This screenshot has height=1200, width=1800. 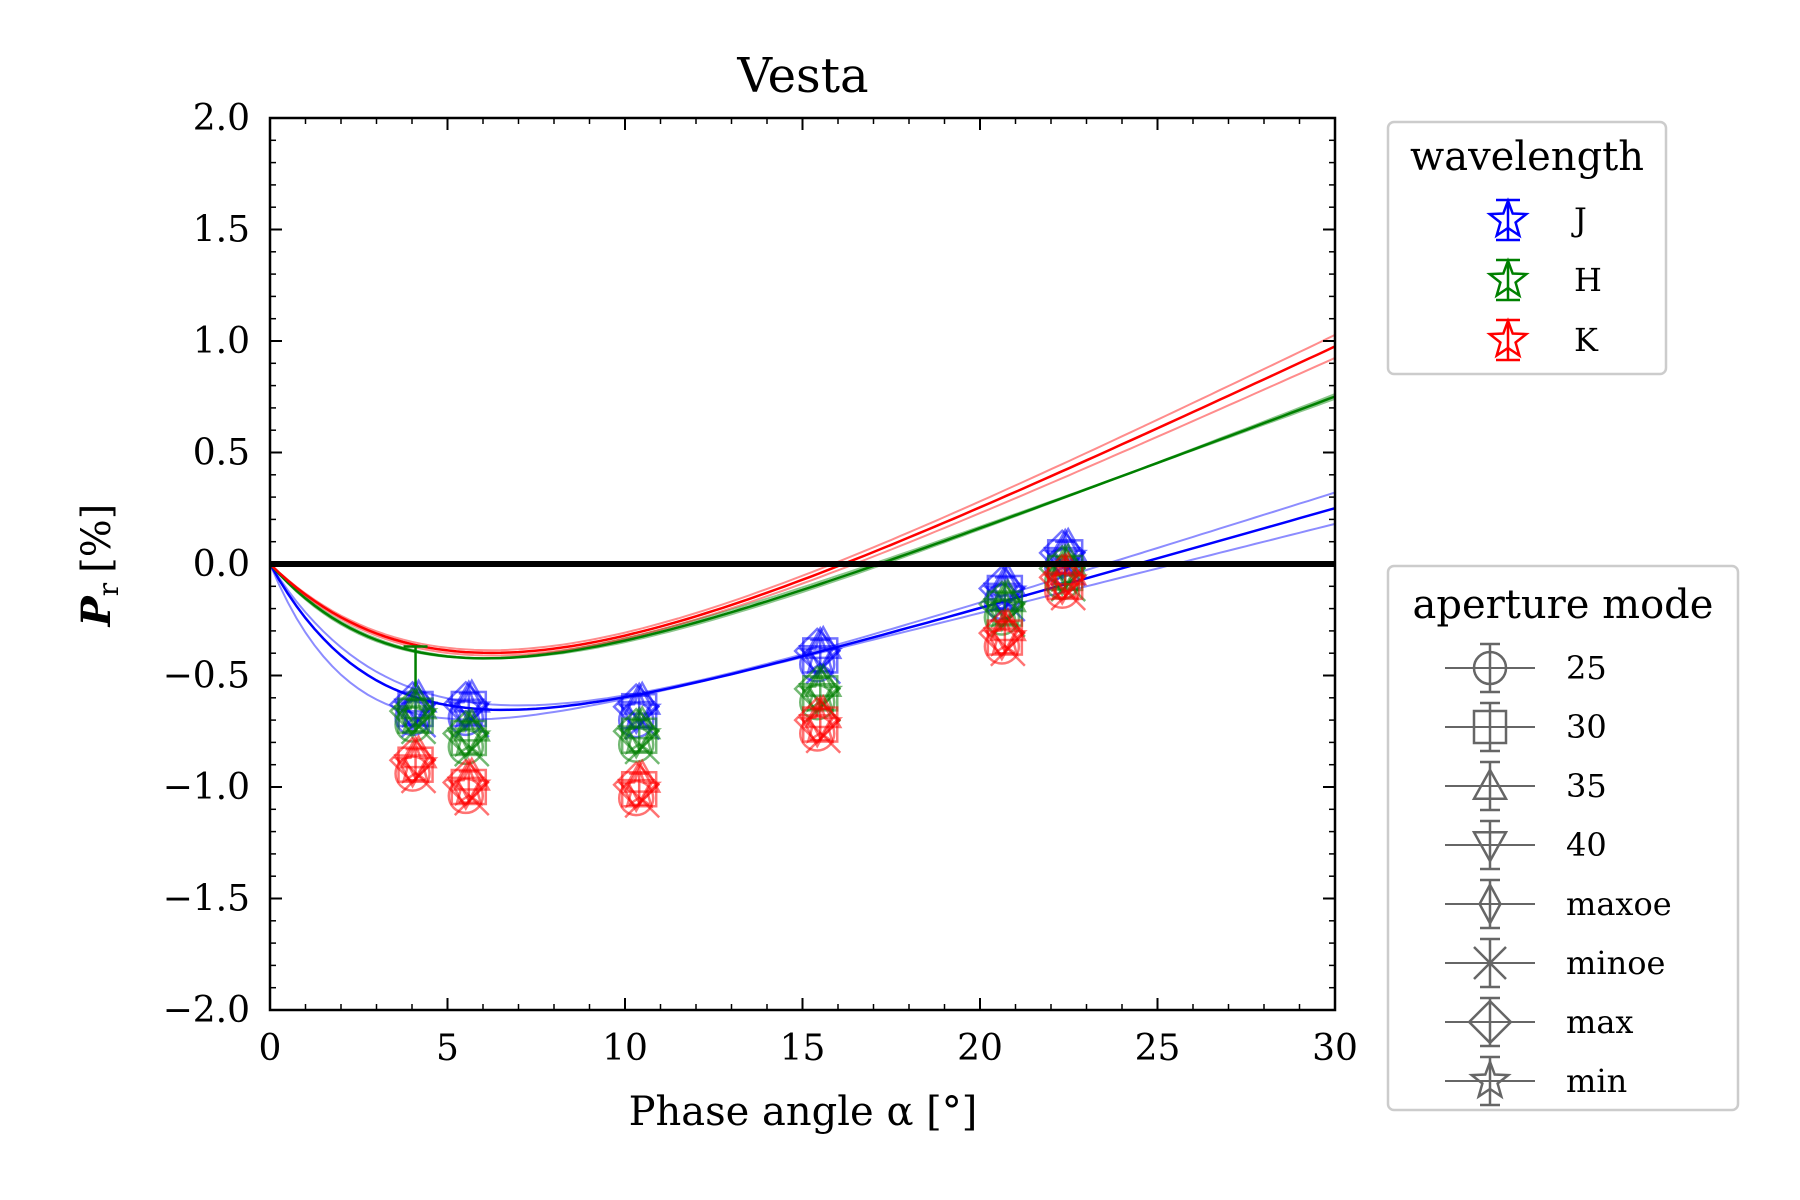 What do you see at coordinates (1158, 1048) in the screenshot?
I see `x-tick-label: 25` at bounding box center [1158, 1048].